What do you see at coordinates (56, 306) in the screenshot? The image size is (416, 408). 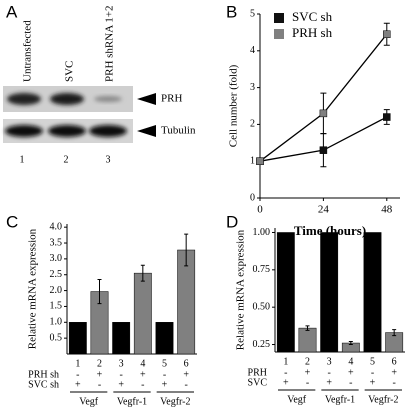 I see `y-tick-label: 1.5` at bounding box center [56, 306].